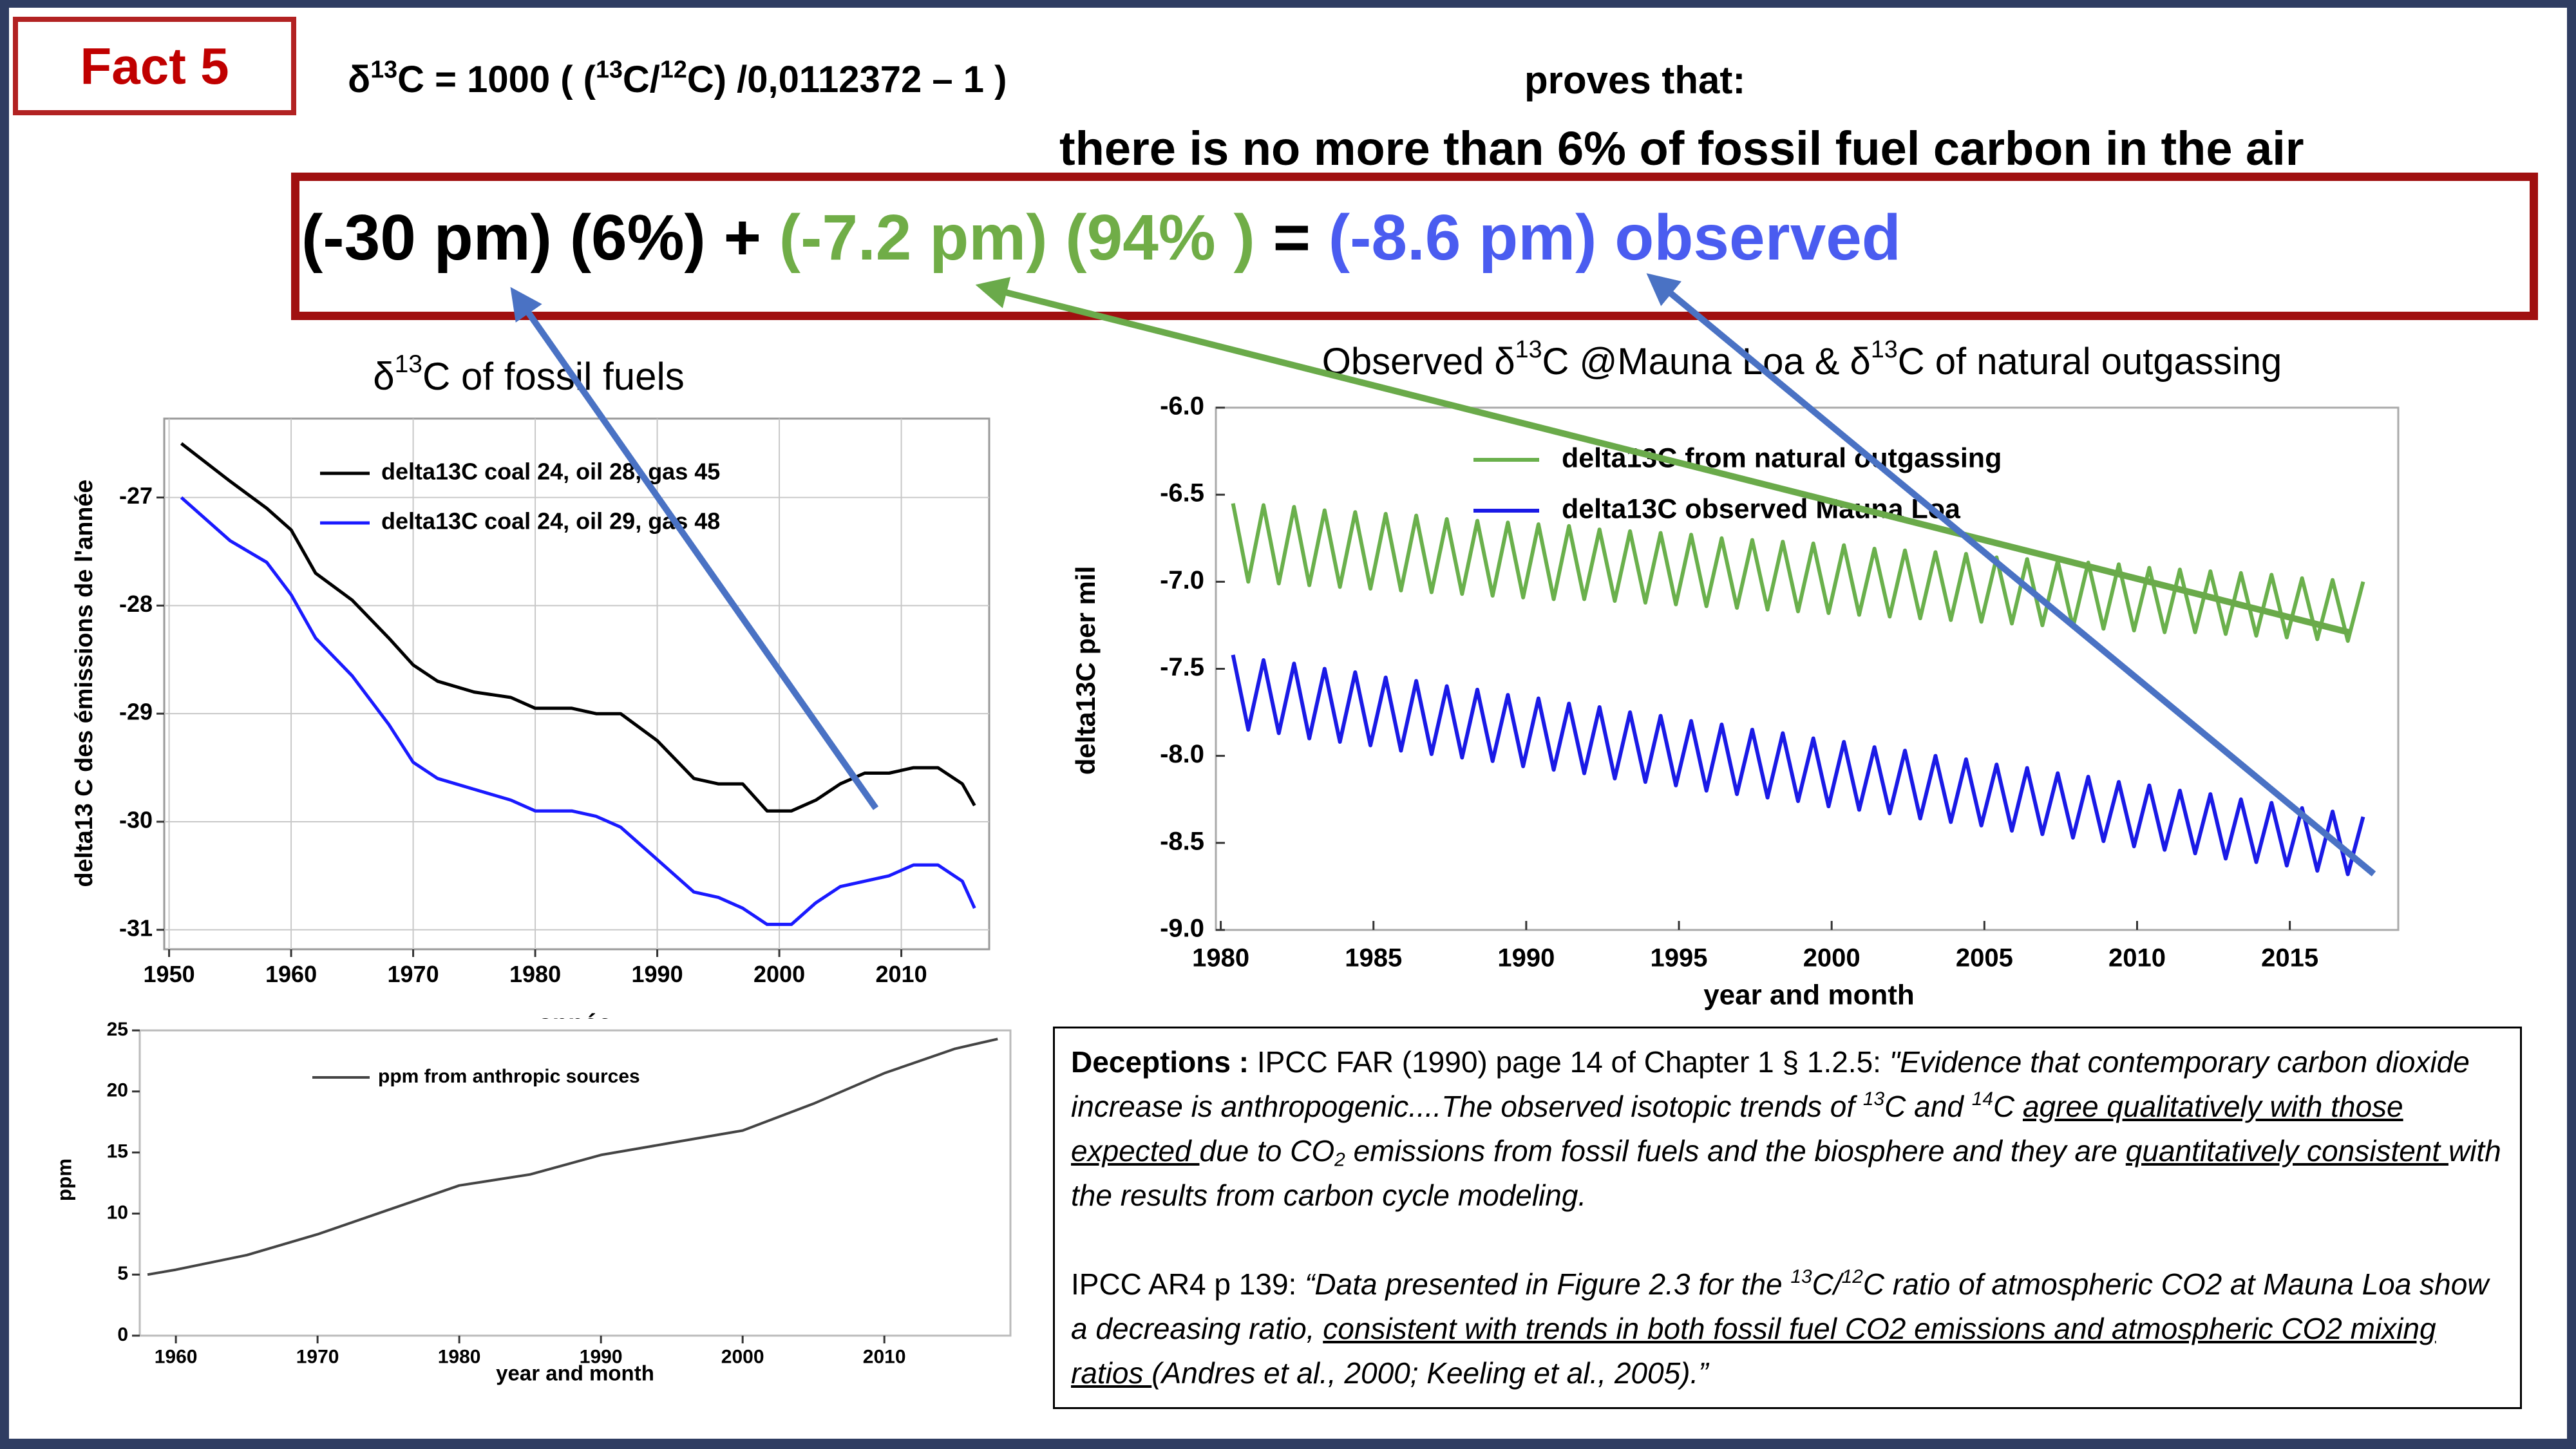 The height and width of the screenshot is (1449, 2576). I want to click on y-tick-label: 25, so click(117, 1029).